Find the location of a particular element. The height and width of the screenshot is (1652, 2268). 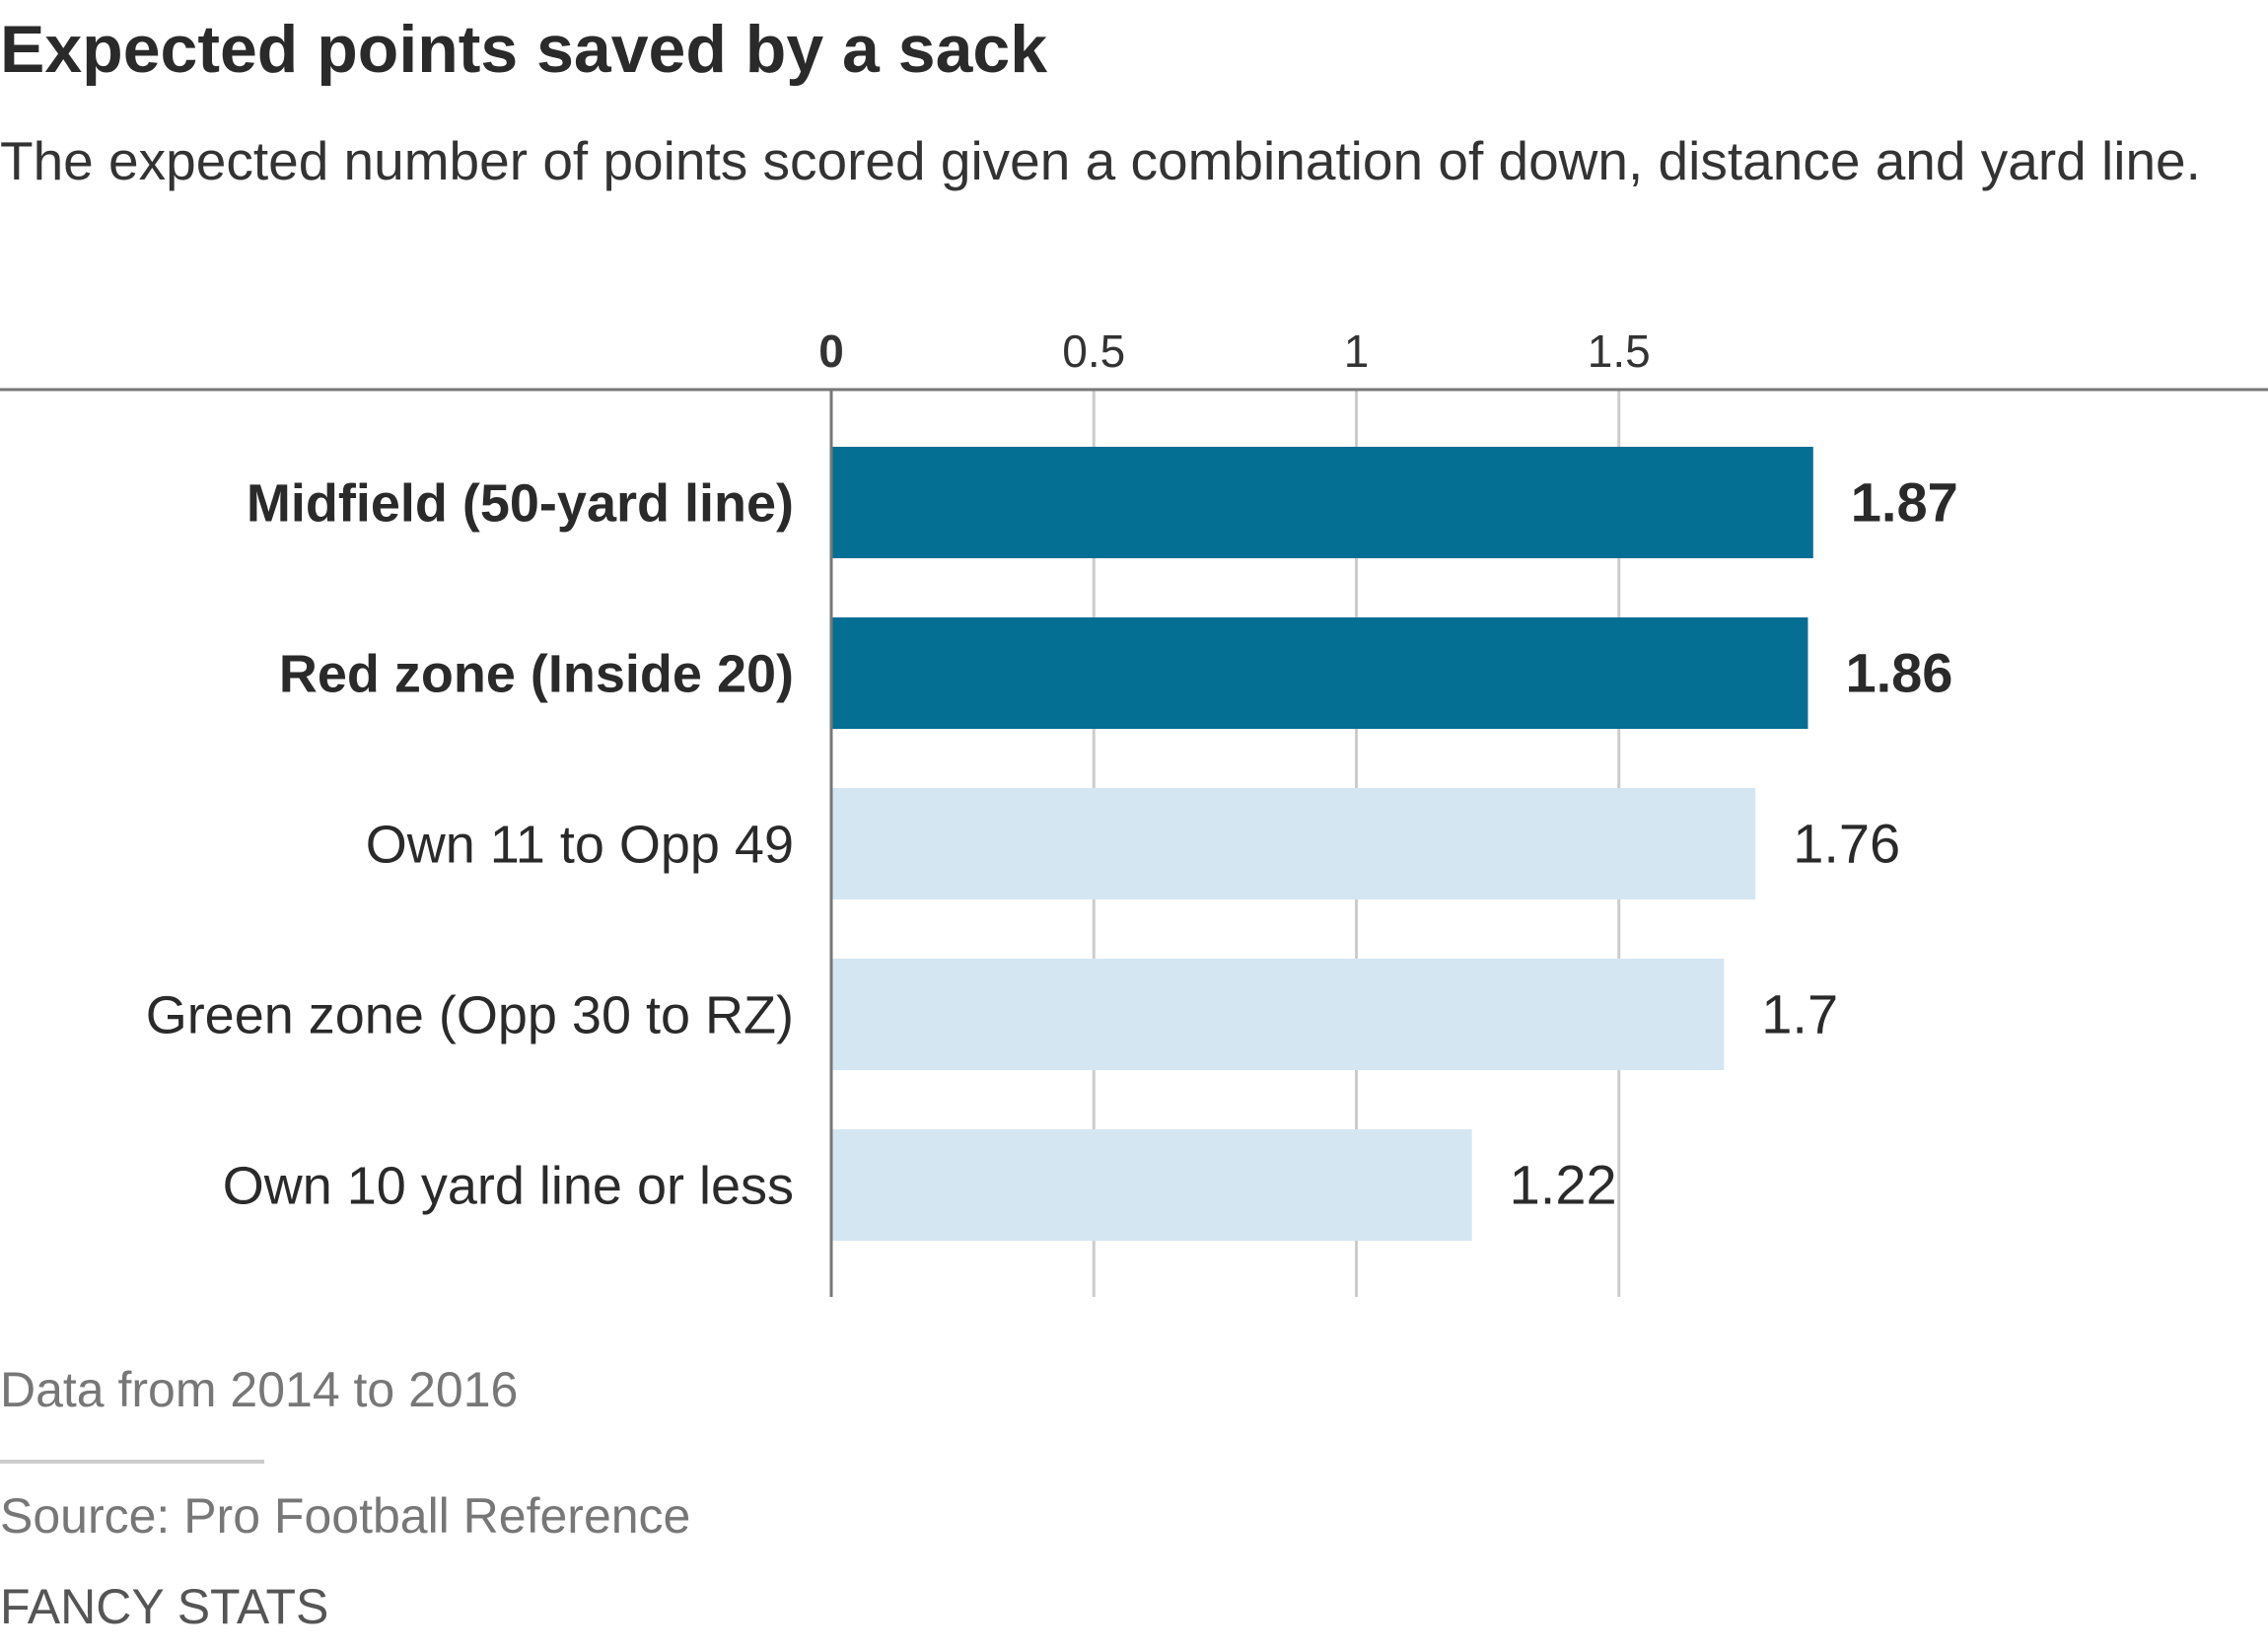

category-label: Own 10 yard line or less is located at coordinates (508, 1186).